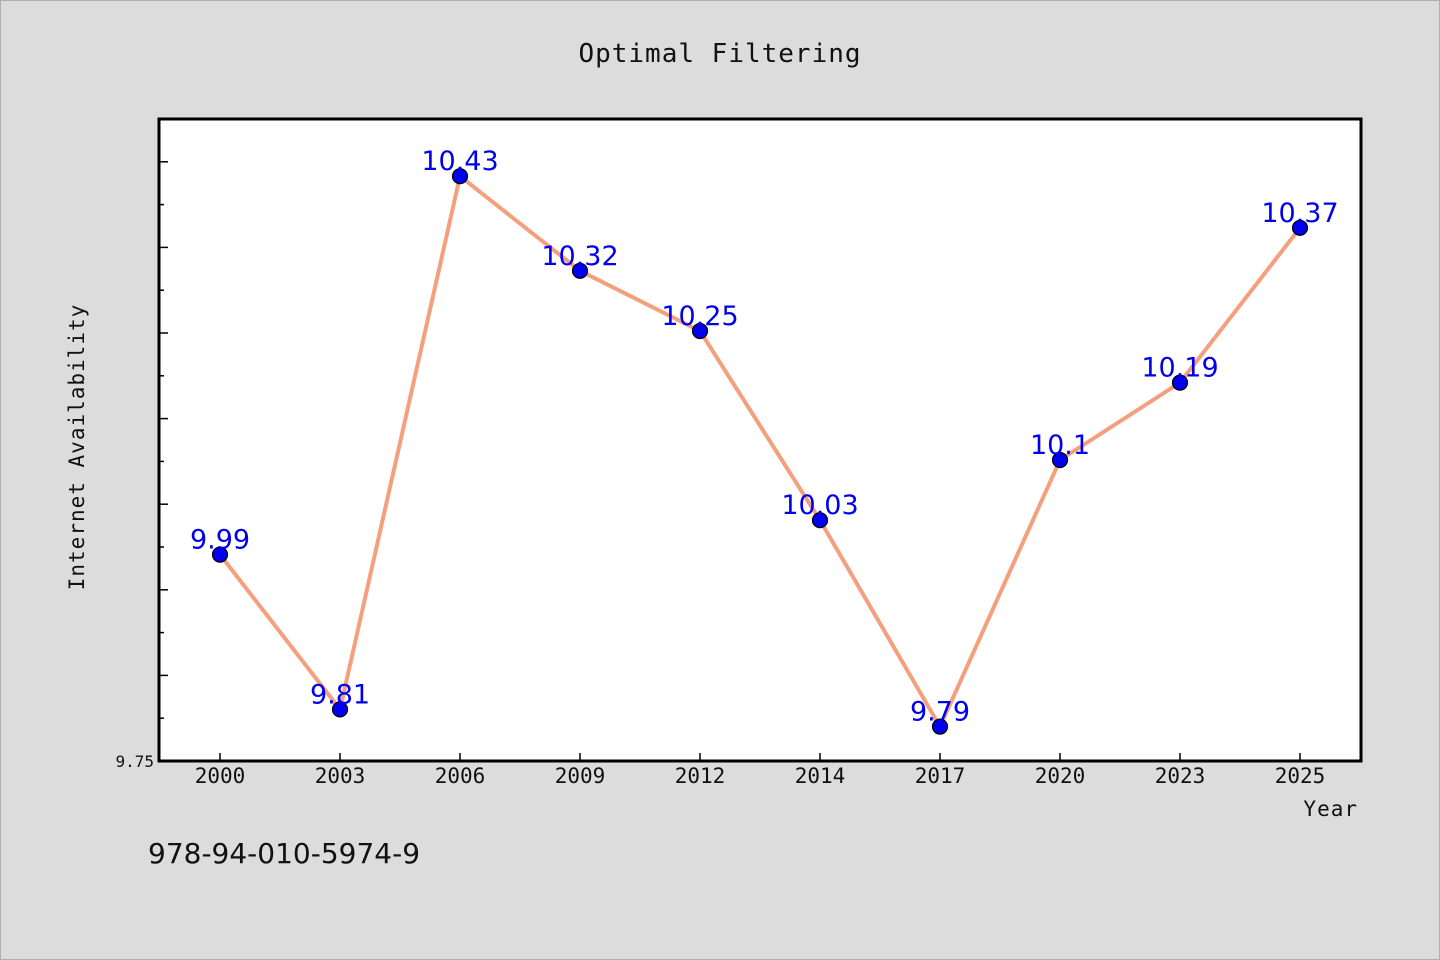 The width and height of the screenshot is (1440, 960). I want to click on data-label: 9.81, so click(340, 694).